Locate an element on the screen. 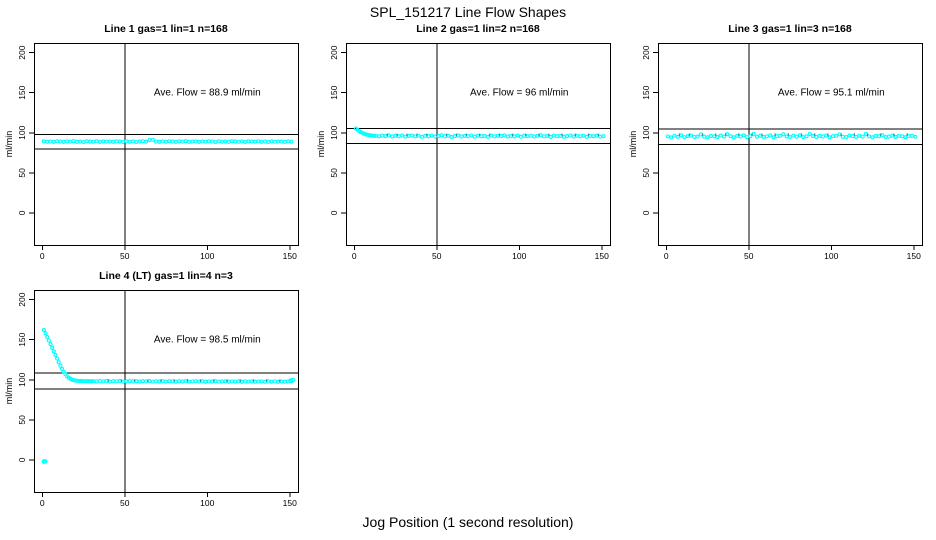 The height and width of the screenshot is (540, 936). avg-flow-annotation: Ave. Flow = 98.5 ml/min is located at coordinates (207, 340).